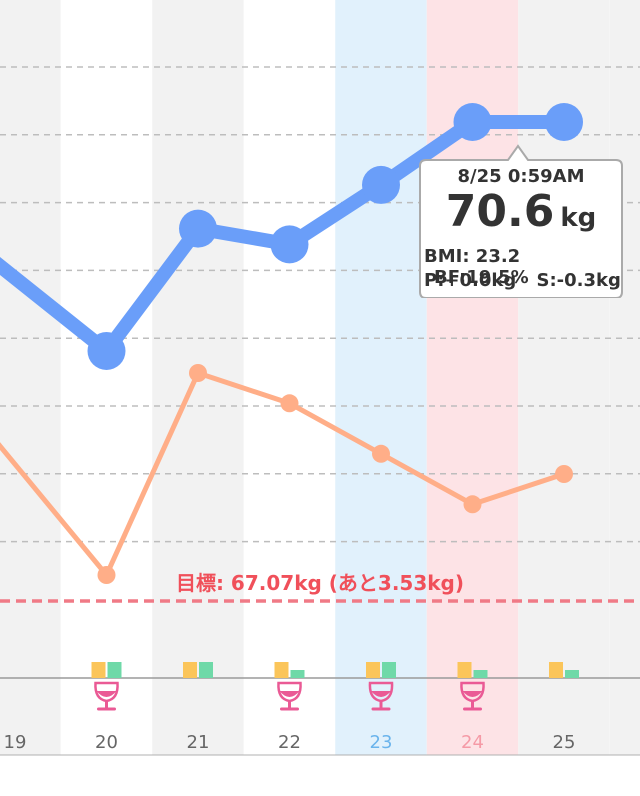 This screenshot has height=796, width=640. I want to click on tooltip-p-s-row: P:+0.0kg S:-0.3kg, so click(524, 280).